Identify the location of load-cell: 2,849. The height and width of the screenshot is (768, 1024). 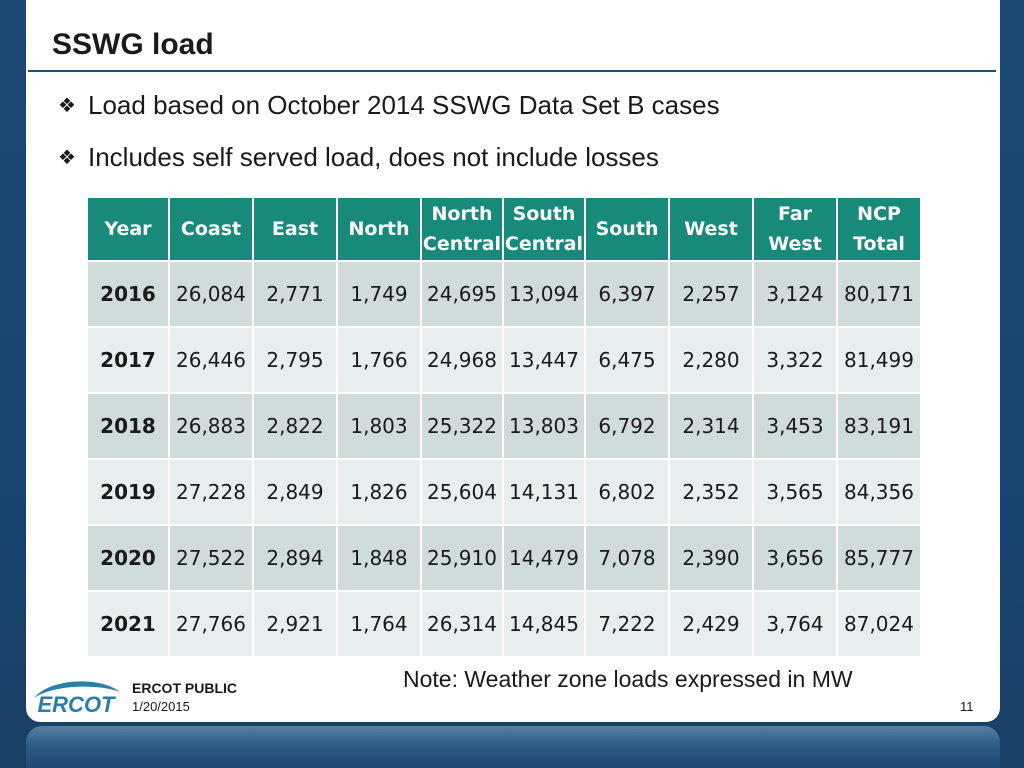
(295, 492).